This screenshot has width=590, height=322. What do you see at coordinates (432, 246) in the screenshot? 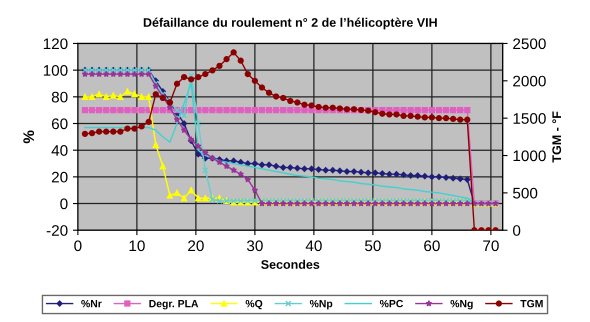
I see `x-tick-label: 60` at bounding box center [432, 246].